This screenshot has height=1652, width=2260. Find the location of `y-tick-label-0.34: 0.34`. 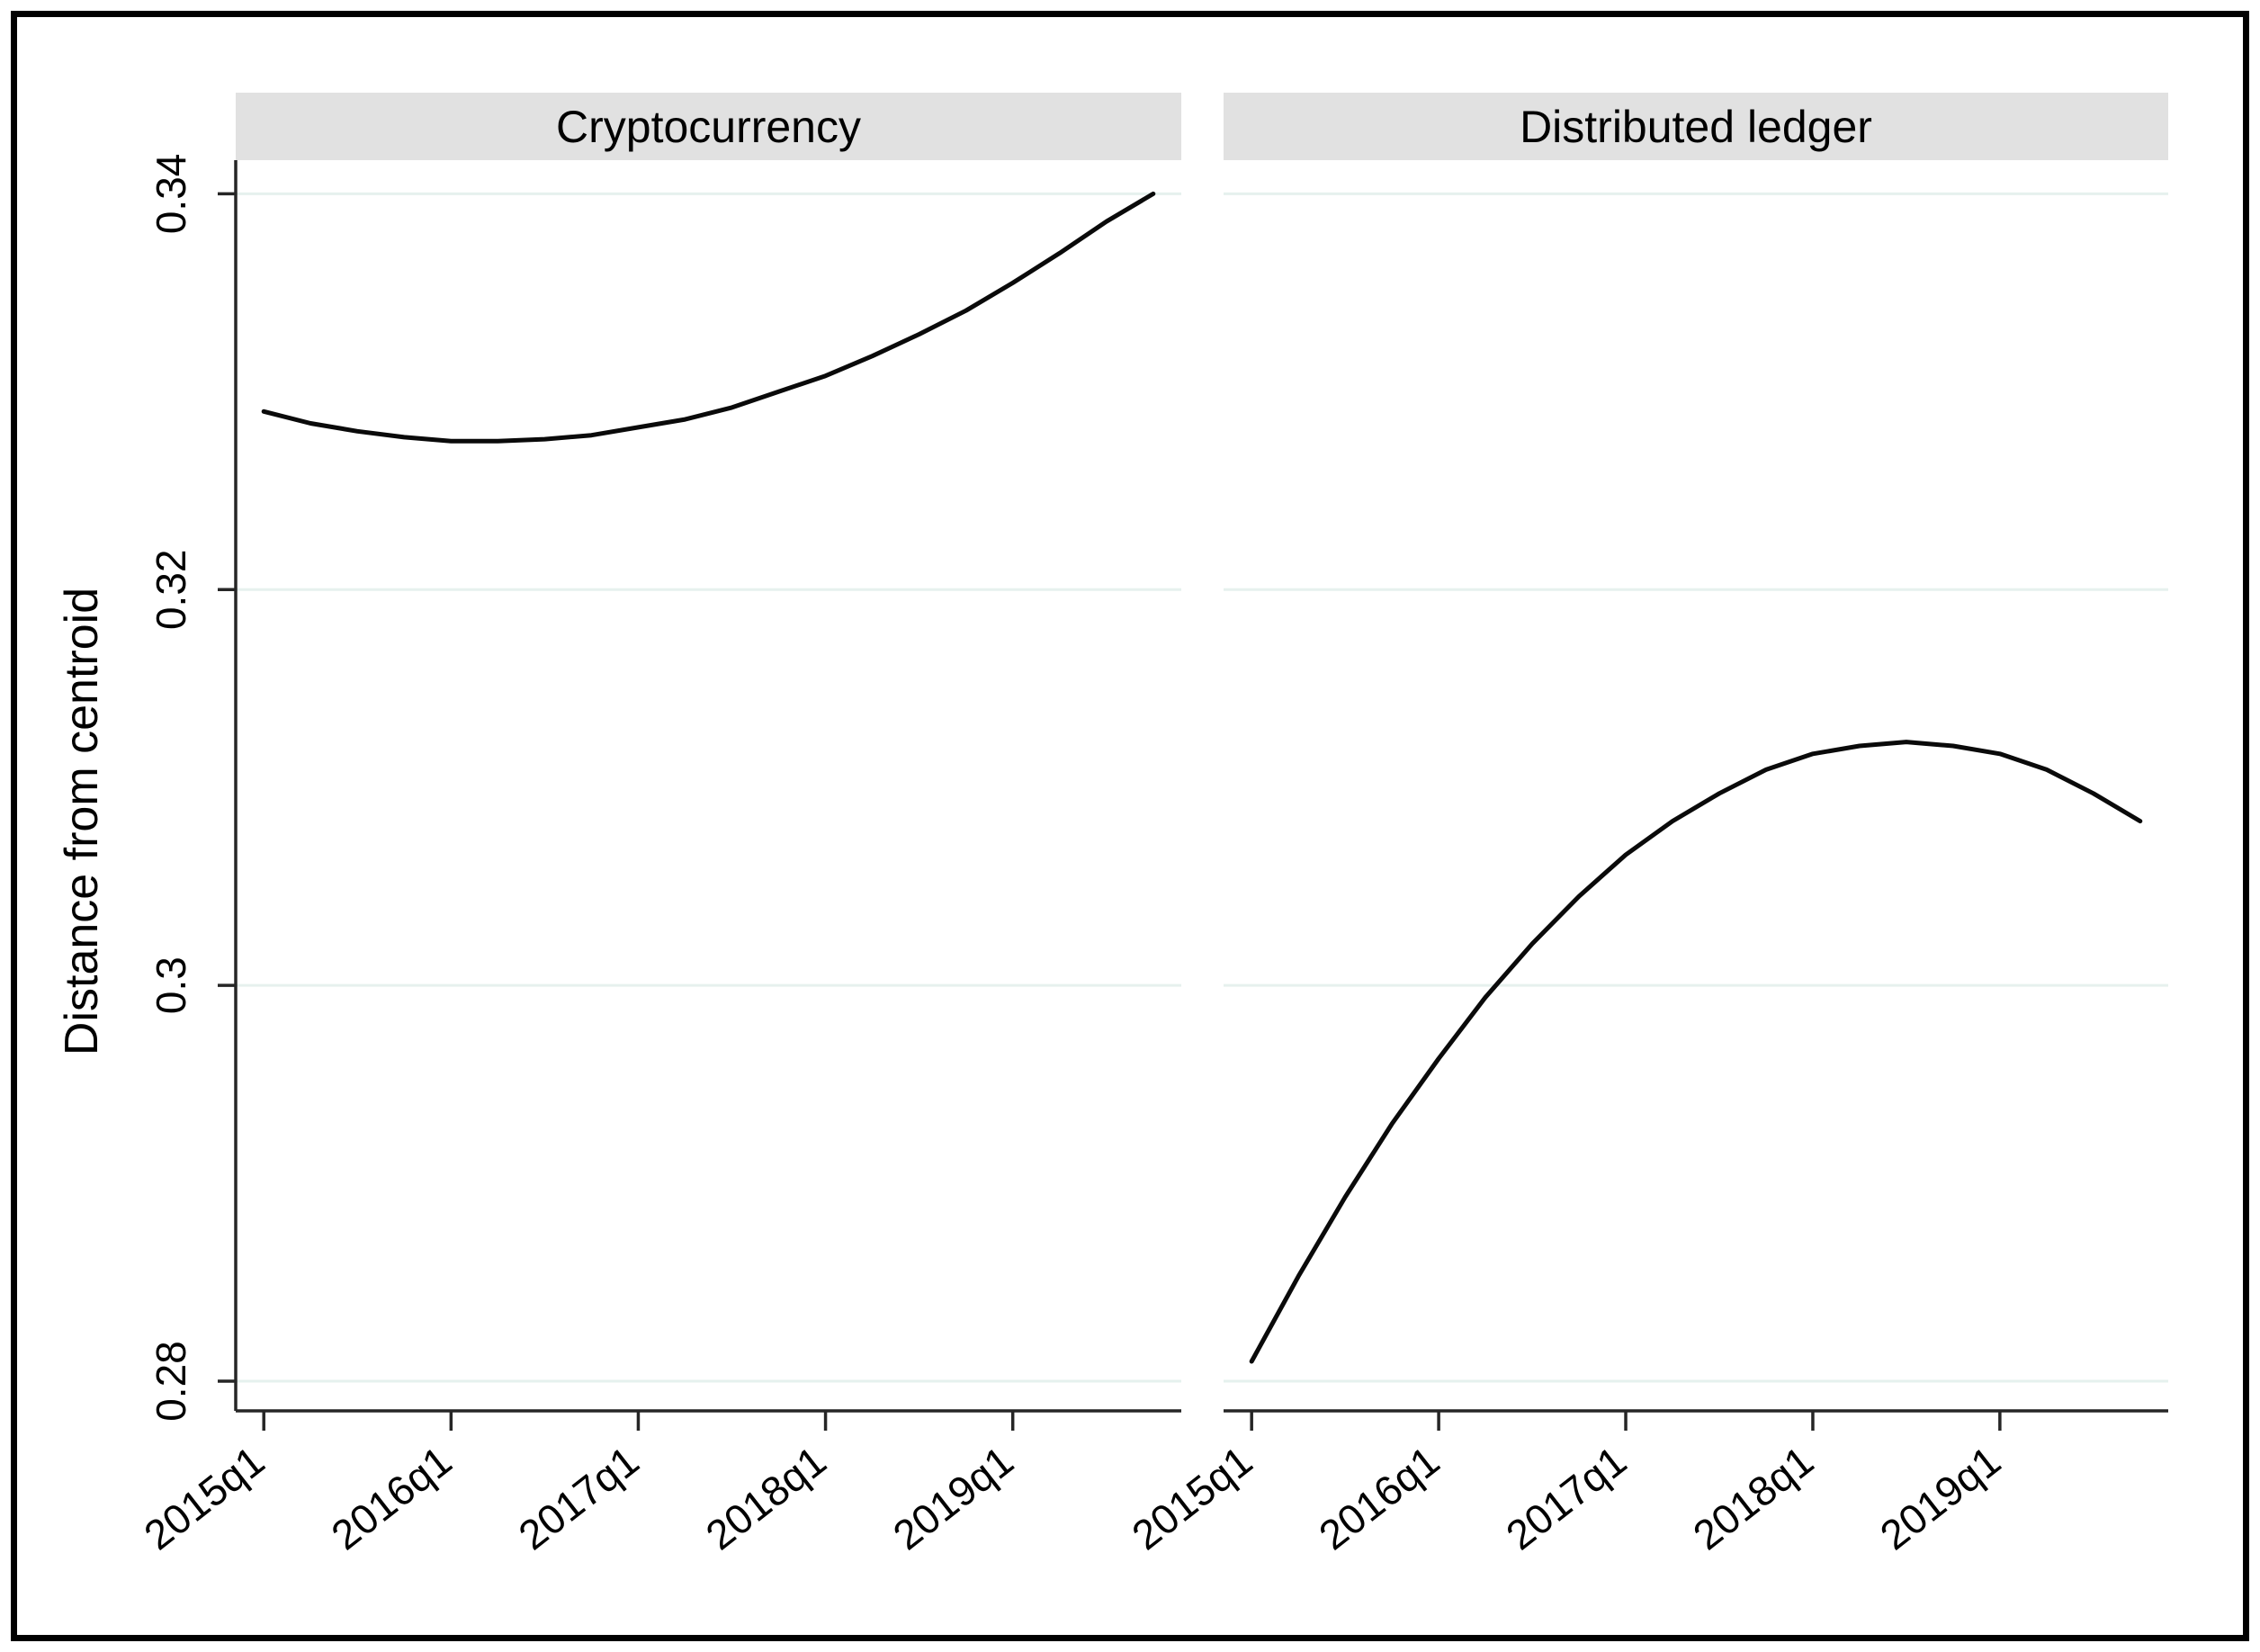

y-tick-label-0.34: 0.34 is located at coordinates (171, 194).